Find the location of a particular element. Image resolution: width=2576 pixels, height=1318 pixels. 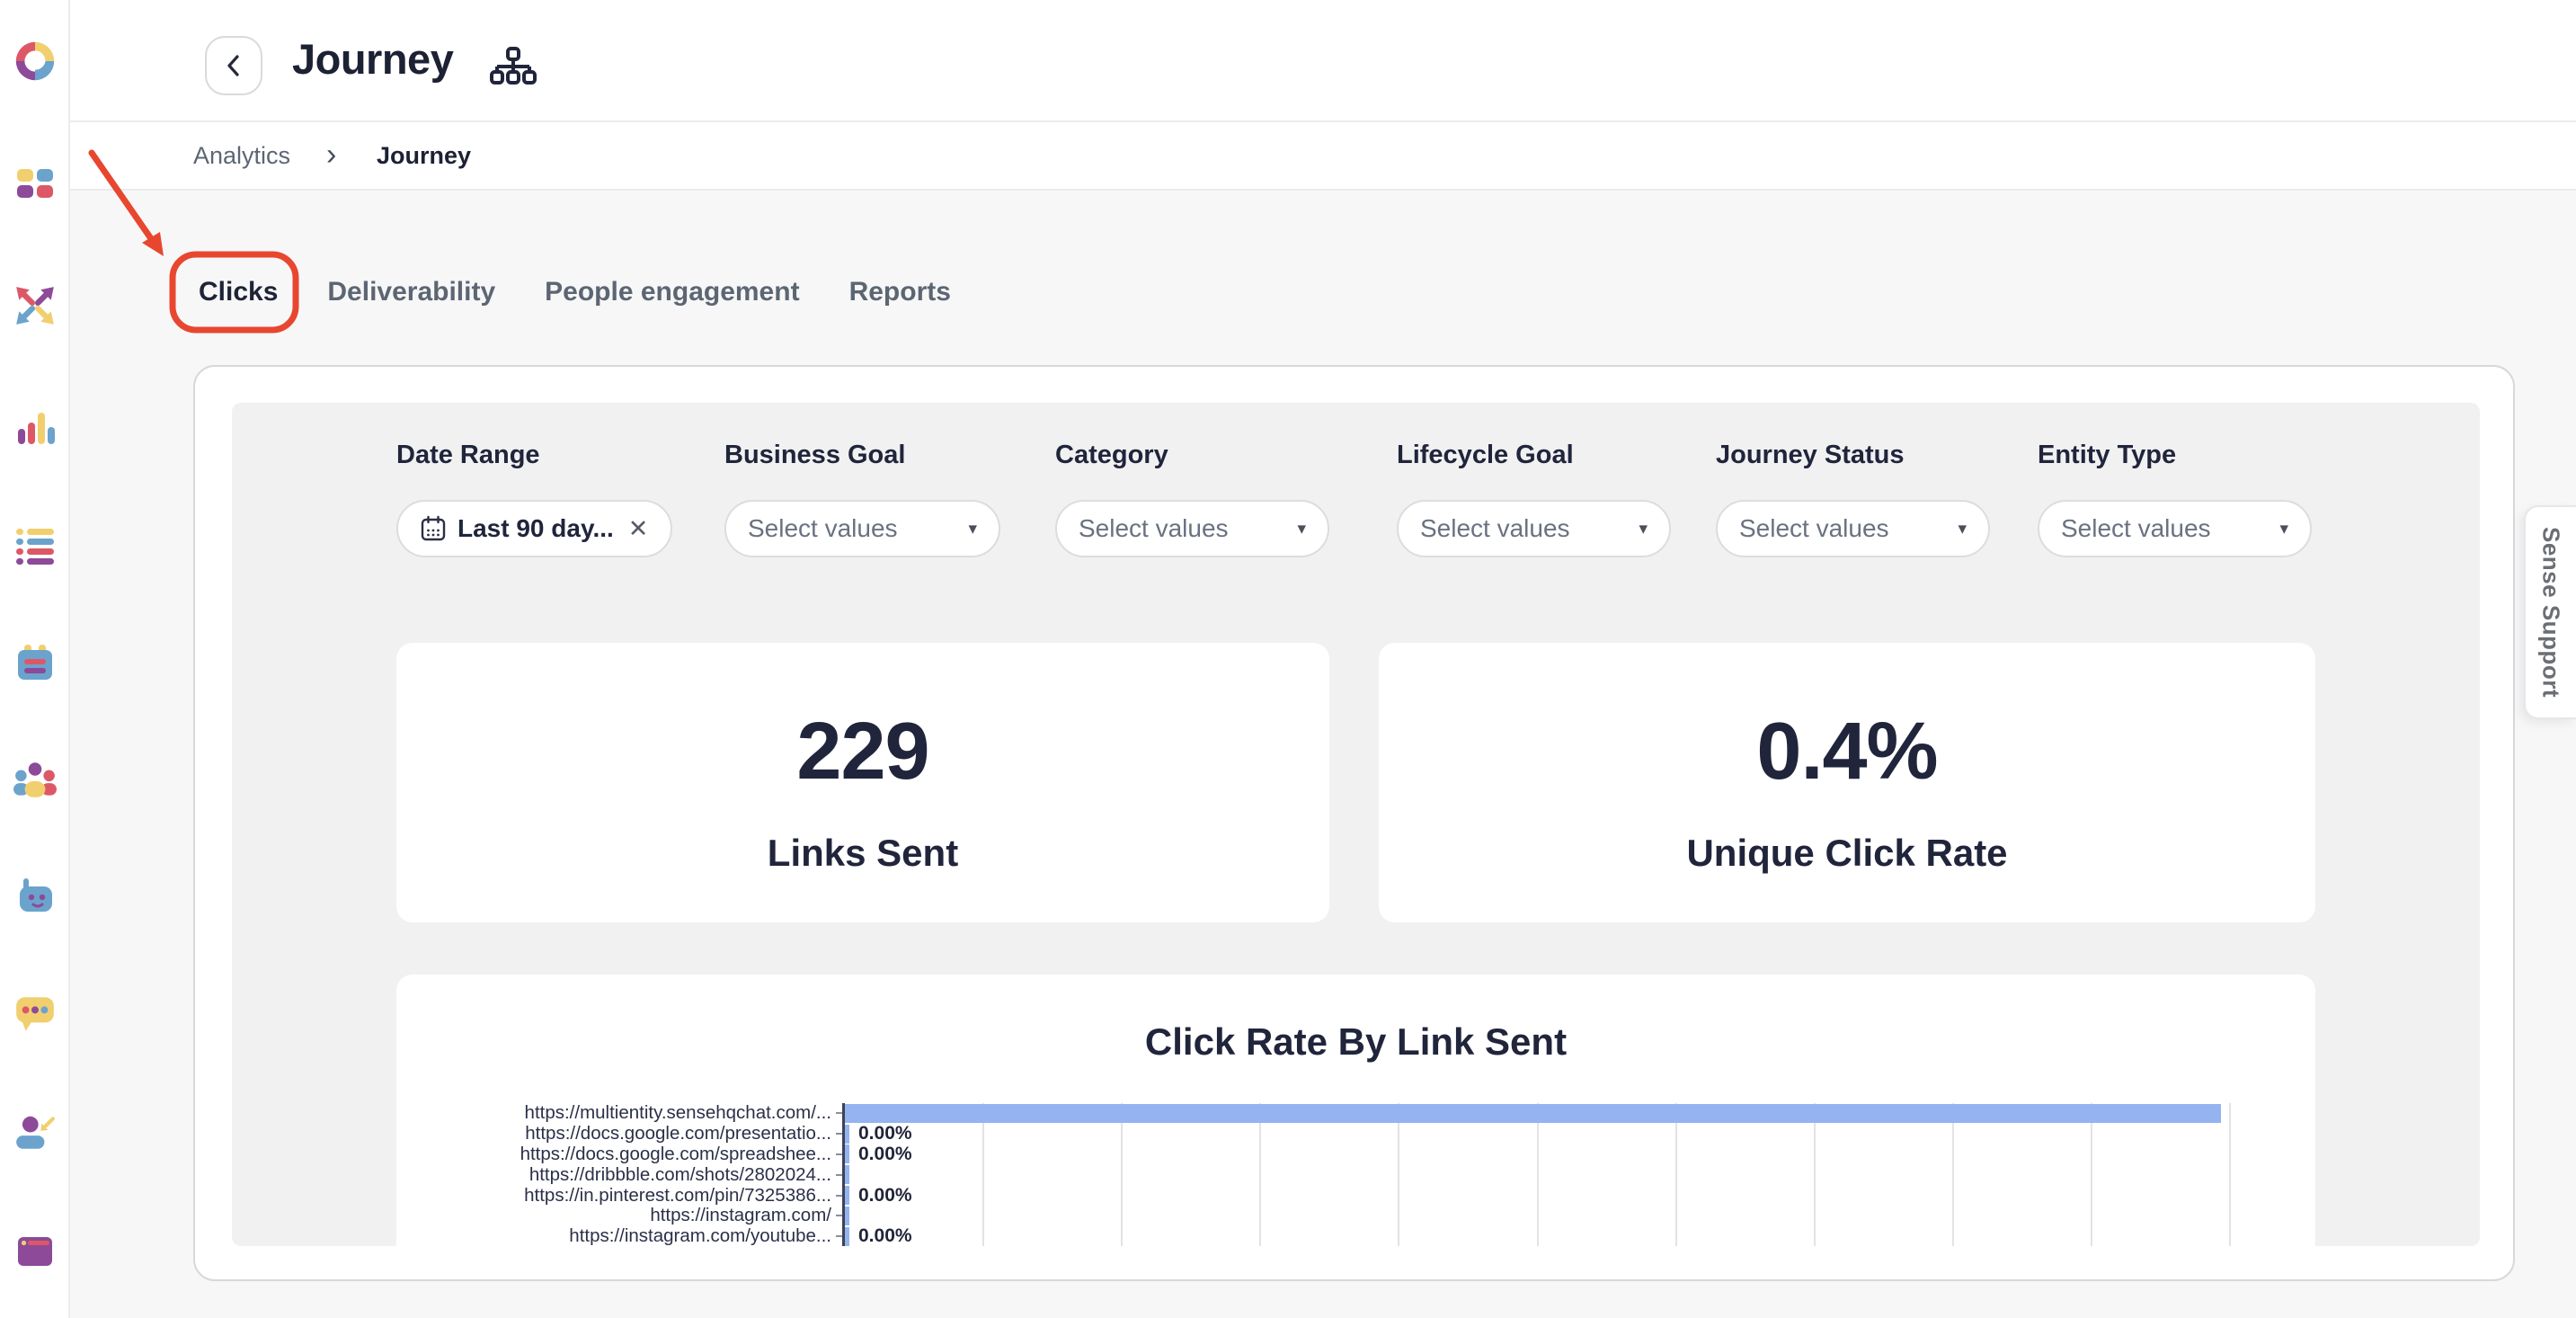

people-group-icon is located at coordinates (35, 779).